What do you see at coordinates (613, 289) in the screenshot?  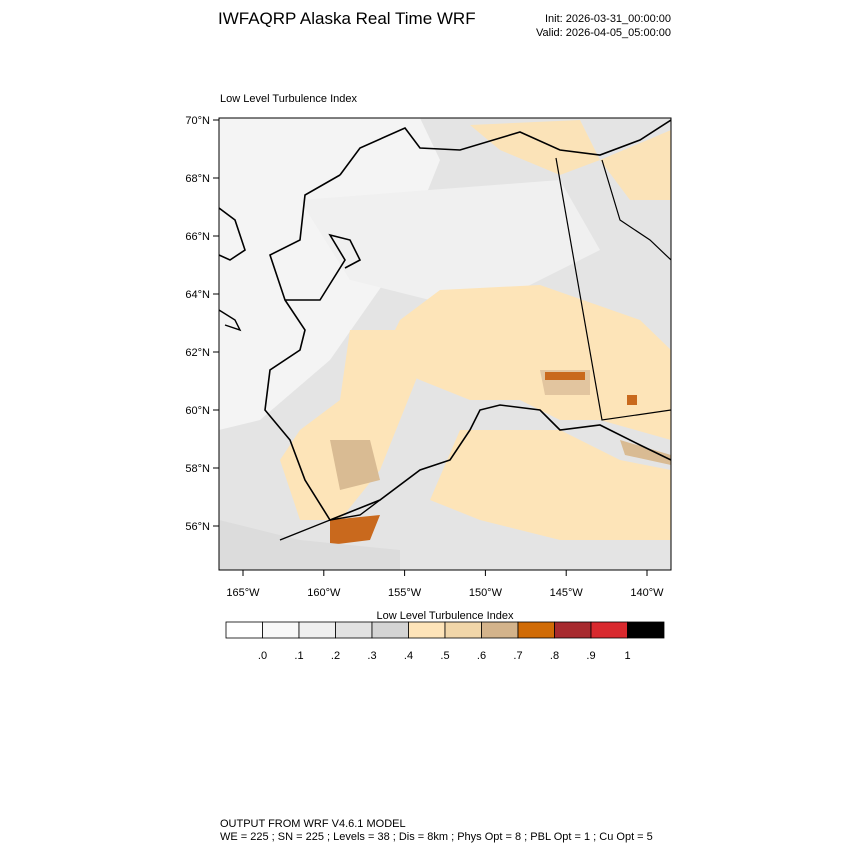 I see `border` at bounding box center [613, 289].